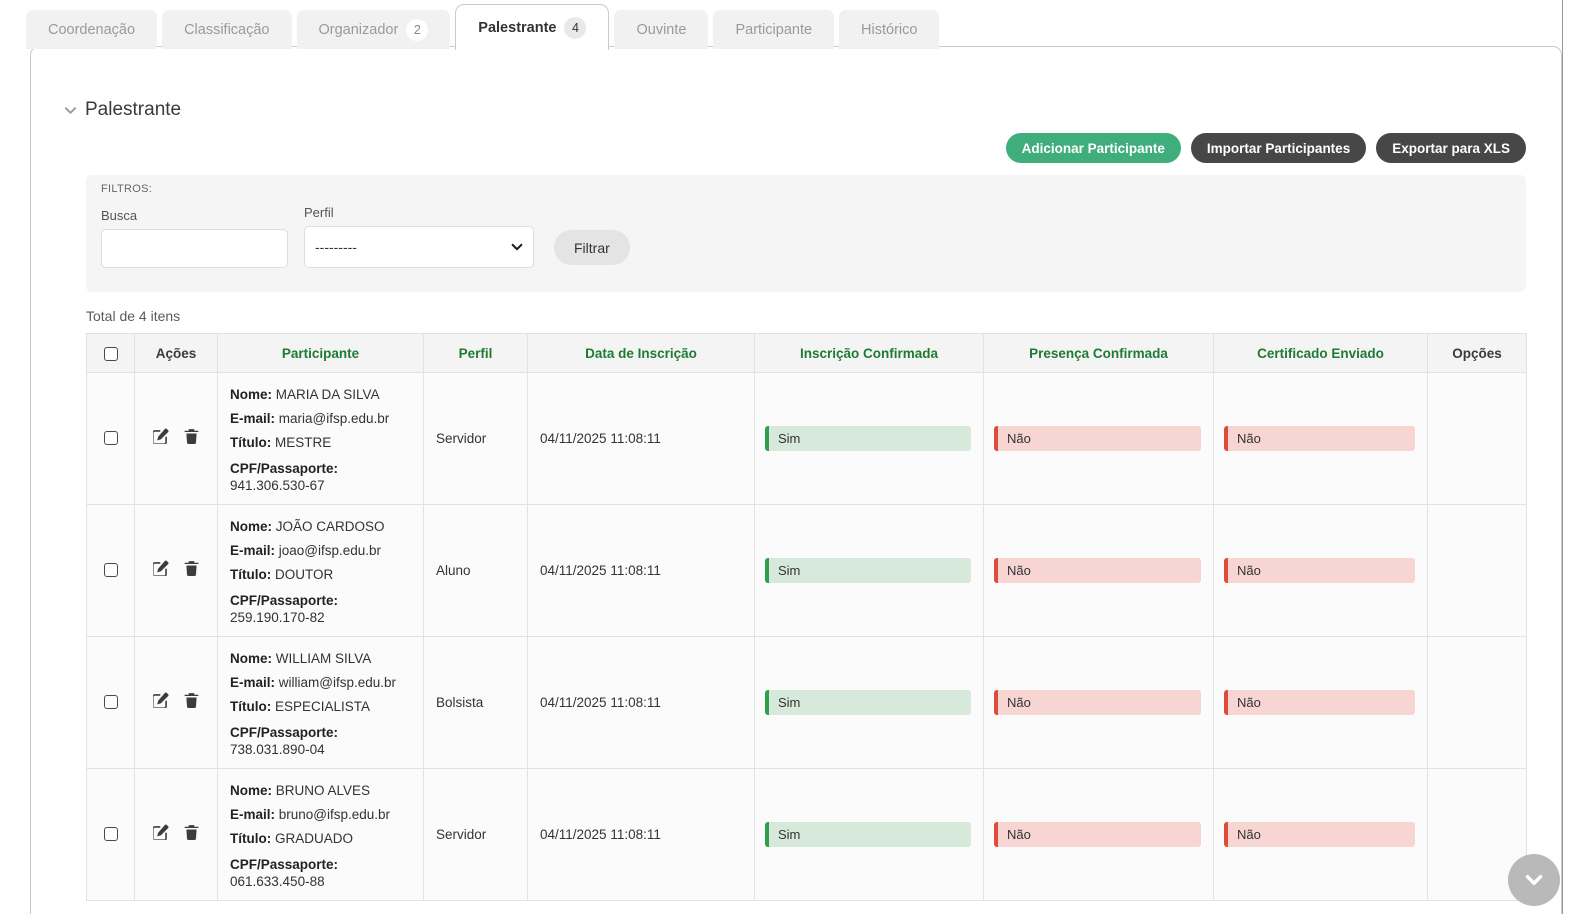 This screenshot has width=1573, height=914. I want to click on export-xls-button: Exportar para XLS, so click(1451, 148).